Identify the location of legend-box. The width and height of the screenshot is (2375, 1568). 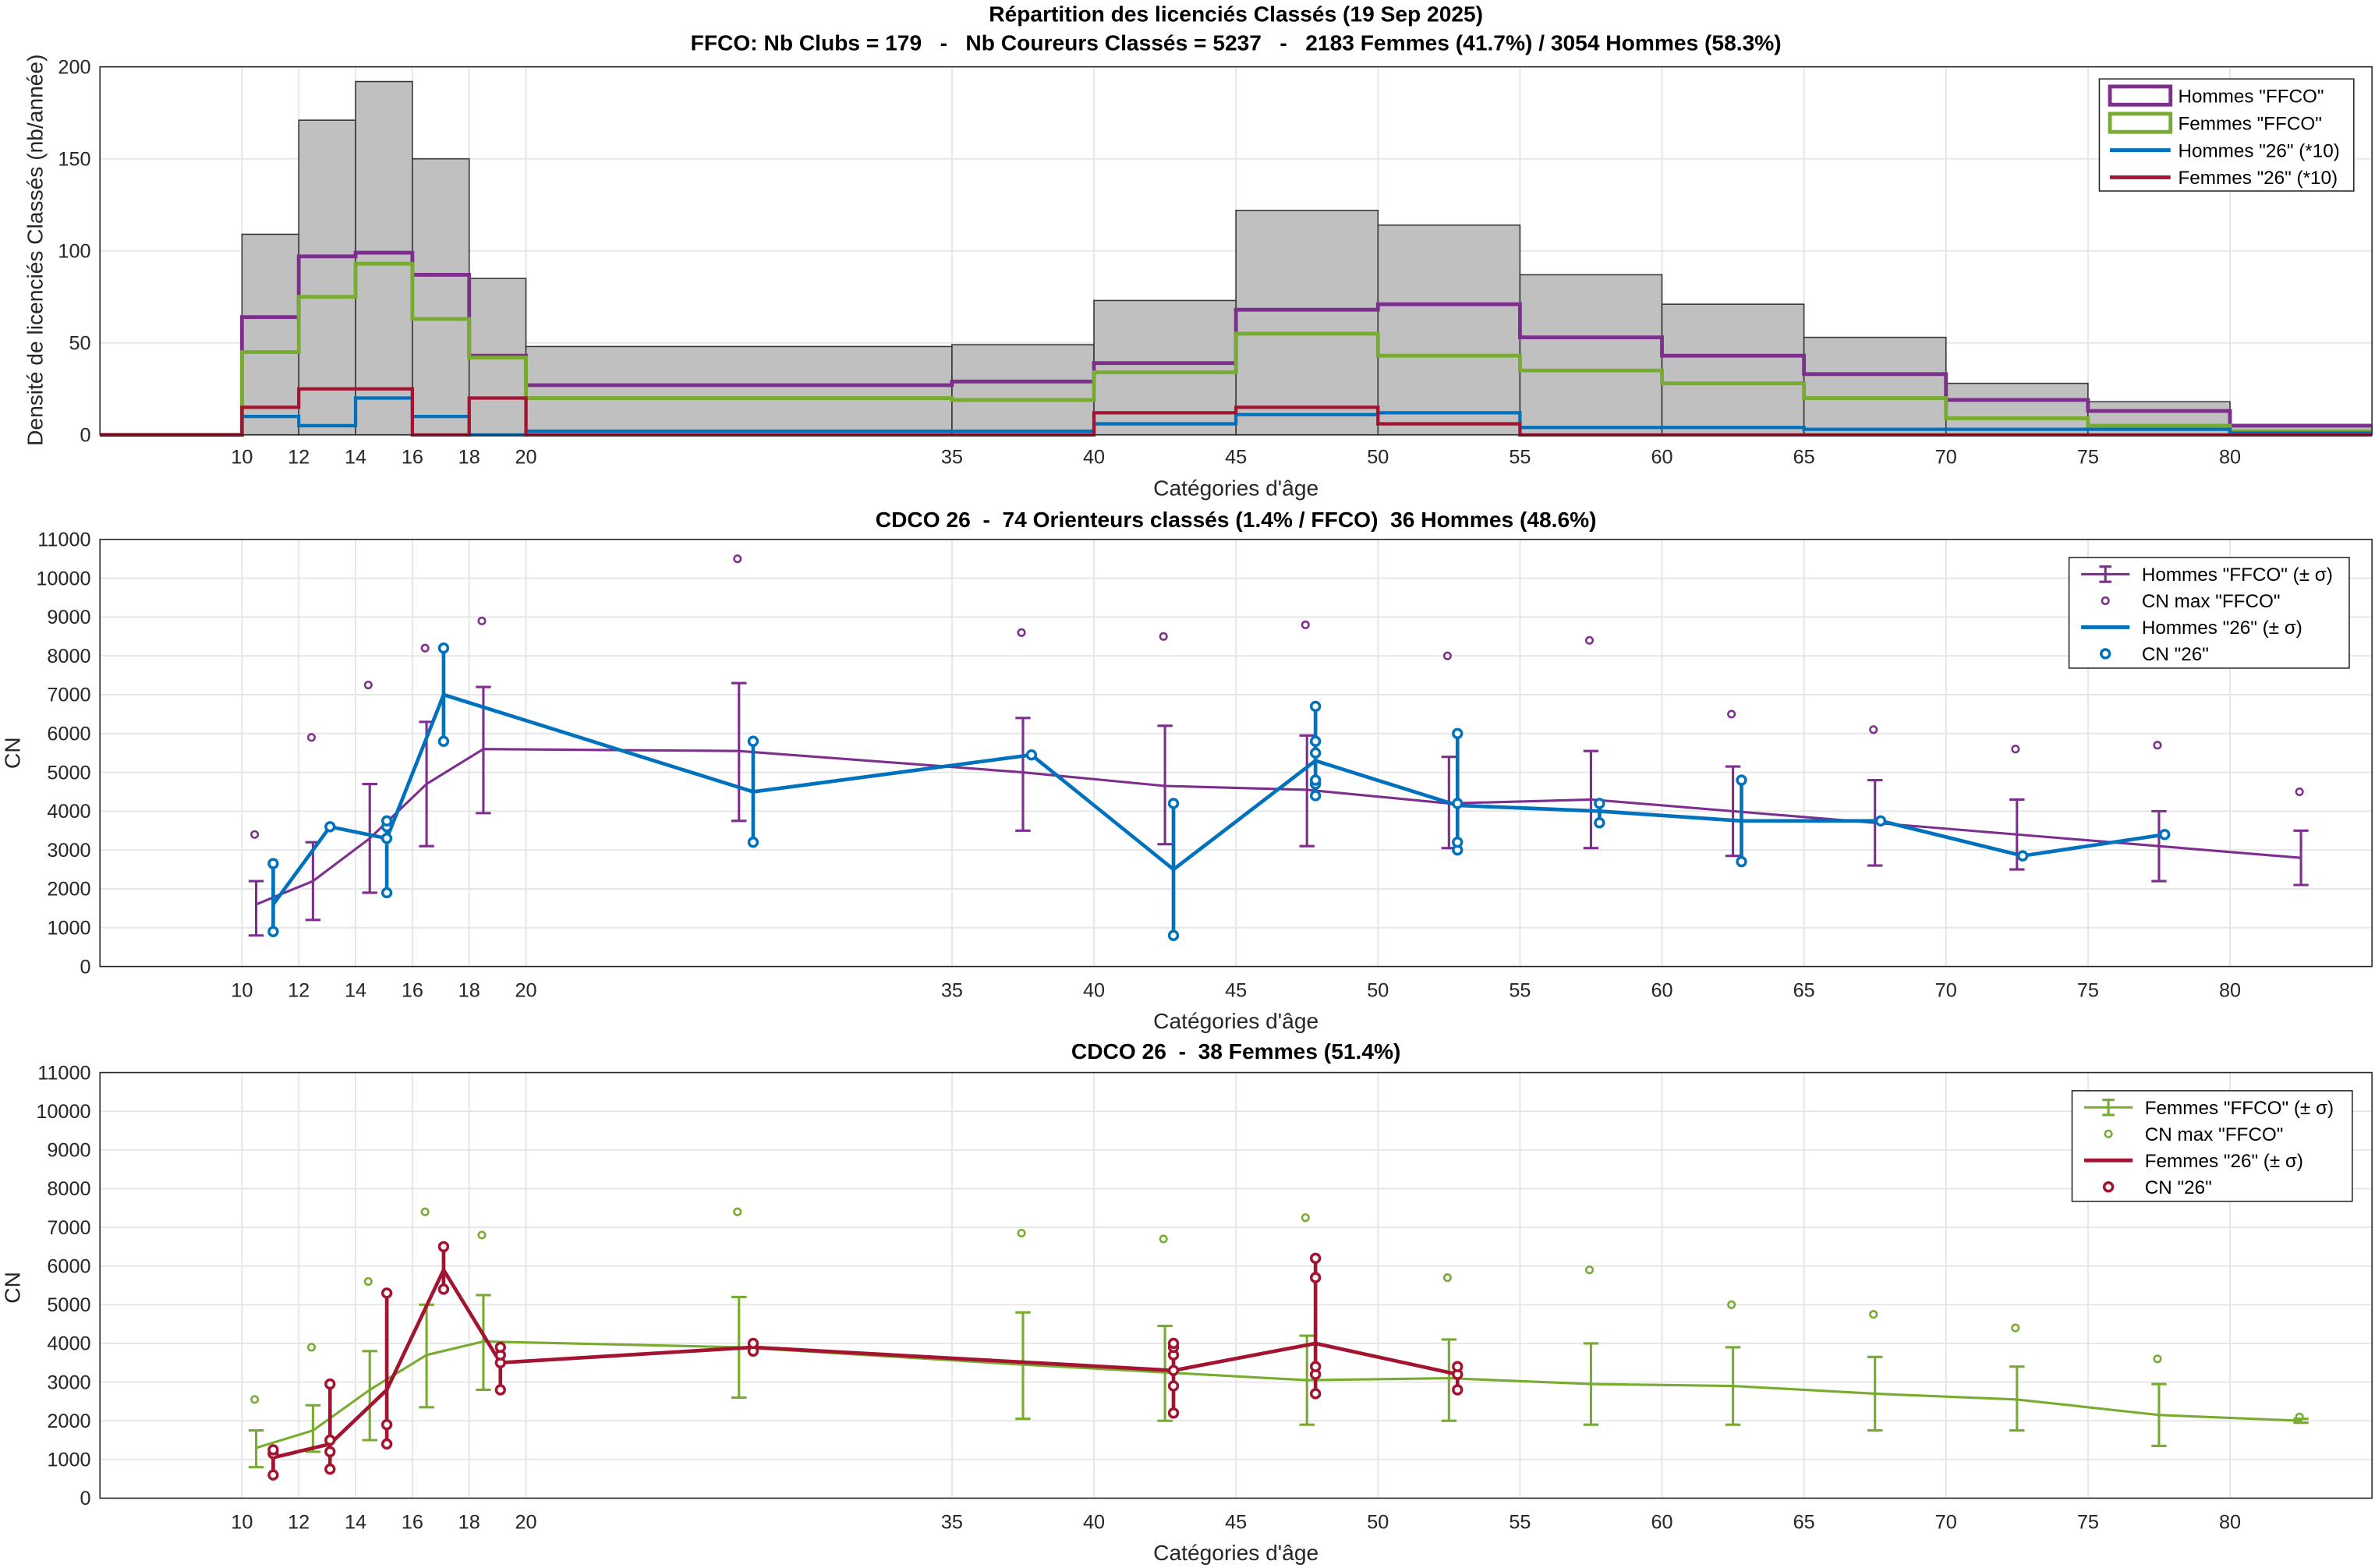
(2209, 613).